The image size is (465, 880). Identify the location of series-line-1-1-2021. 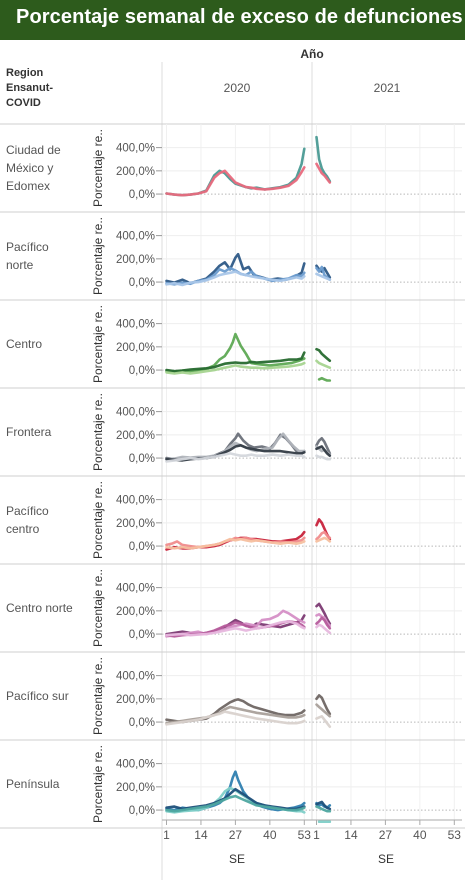
(323, 159).